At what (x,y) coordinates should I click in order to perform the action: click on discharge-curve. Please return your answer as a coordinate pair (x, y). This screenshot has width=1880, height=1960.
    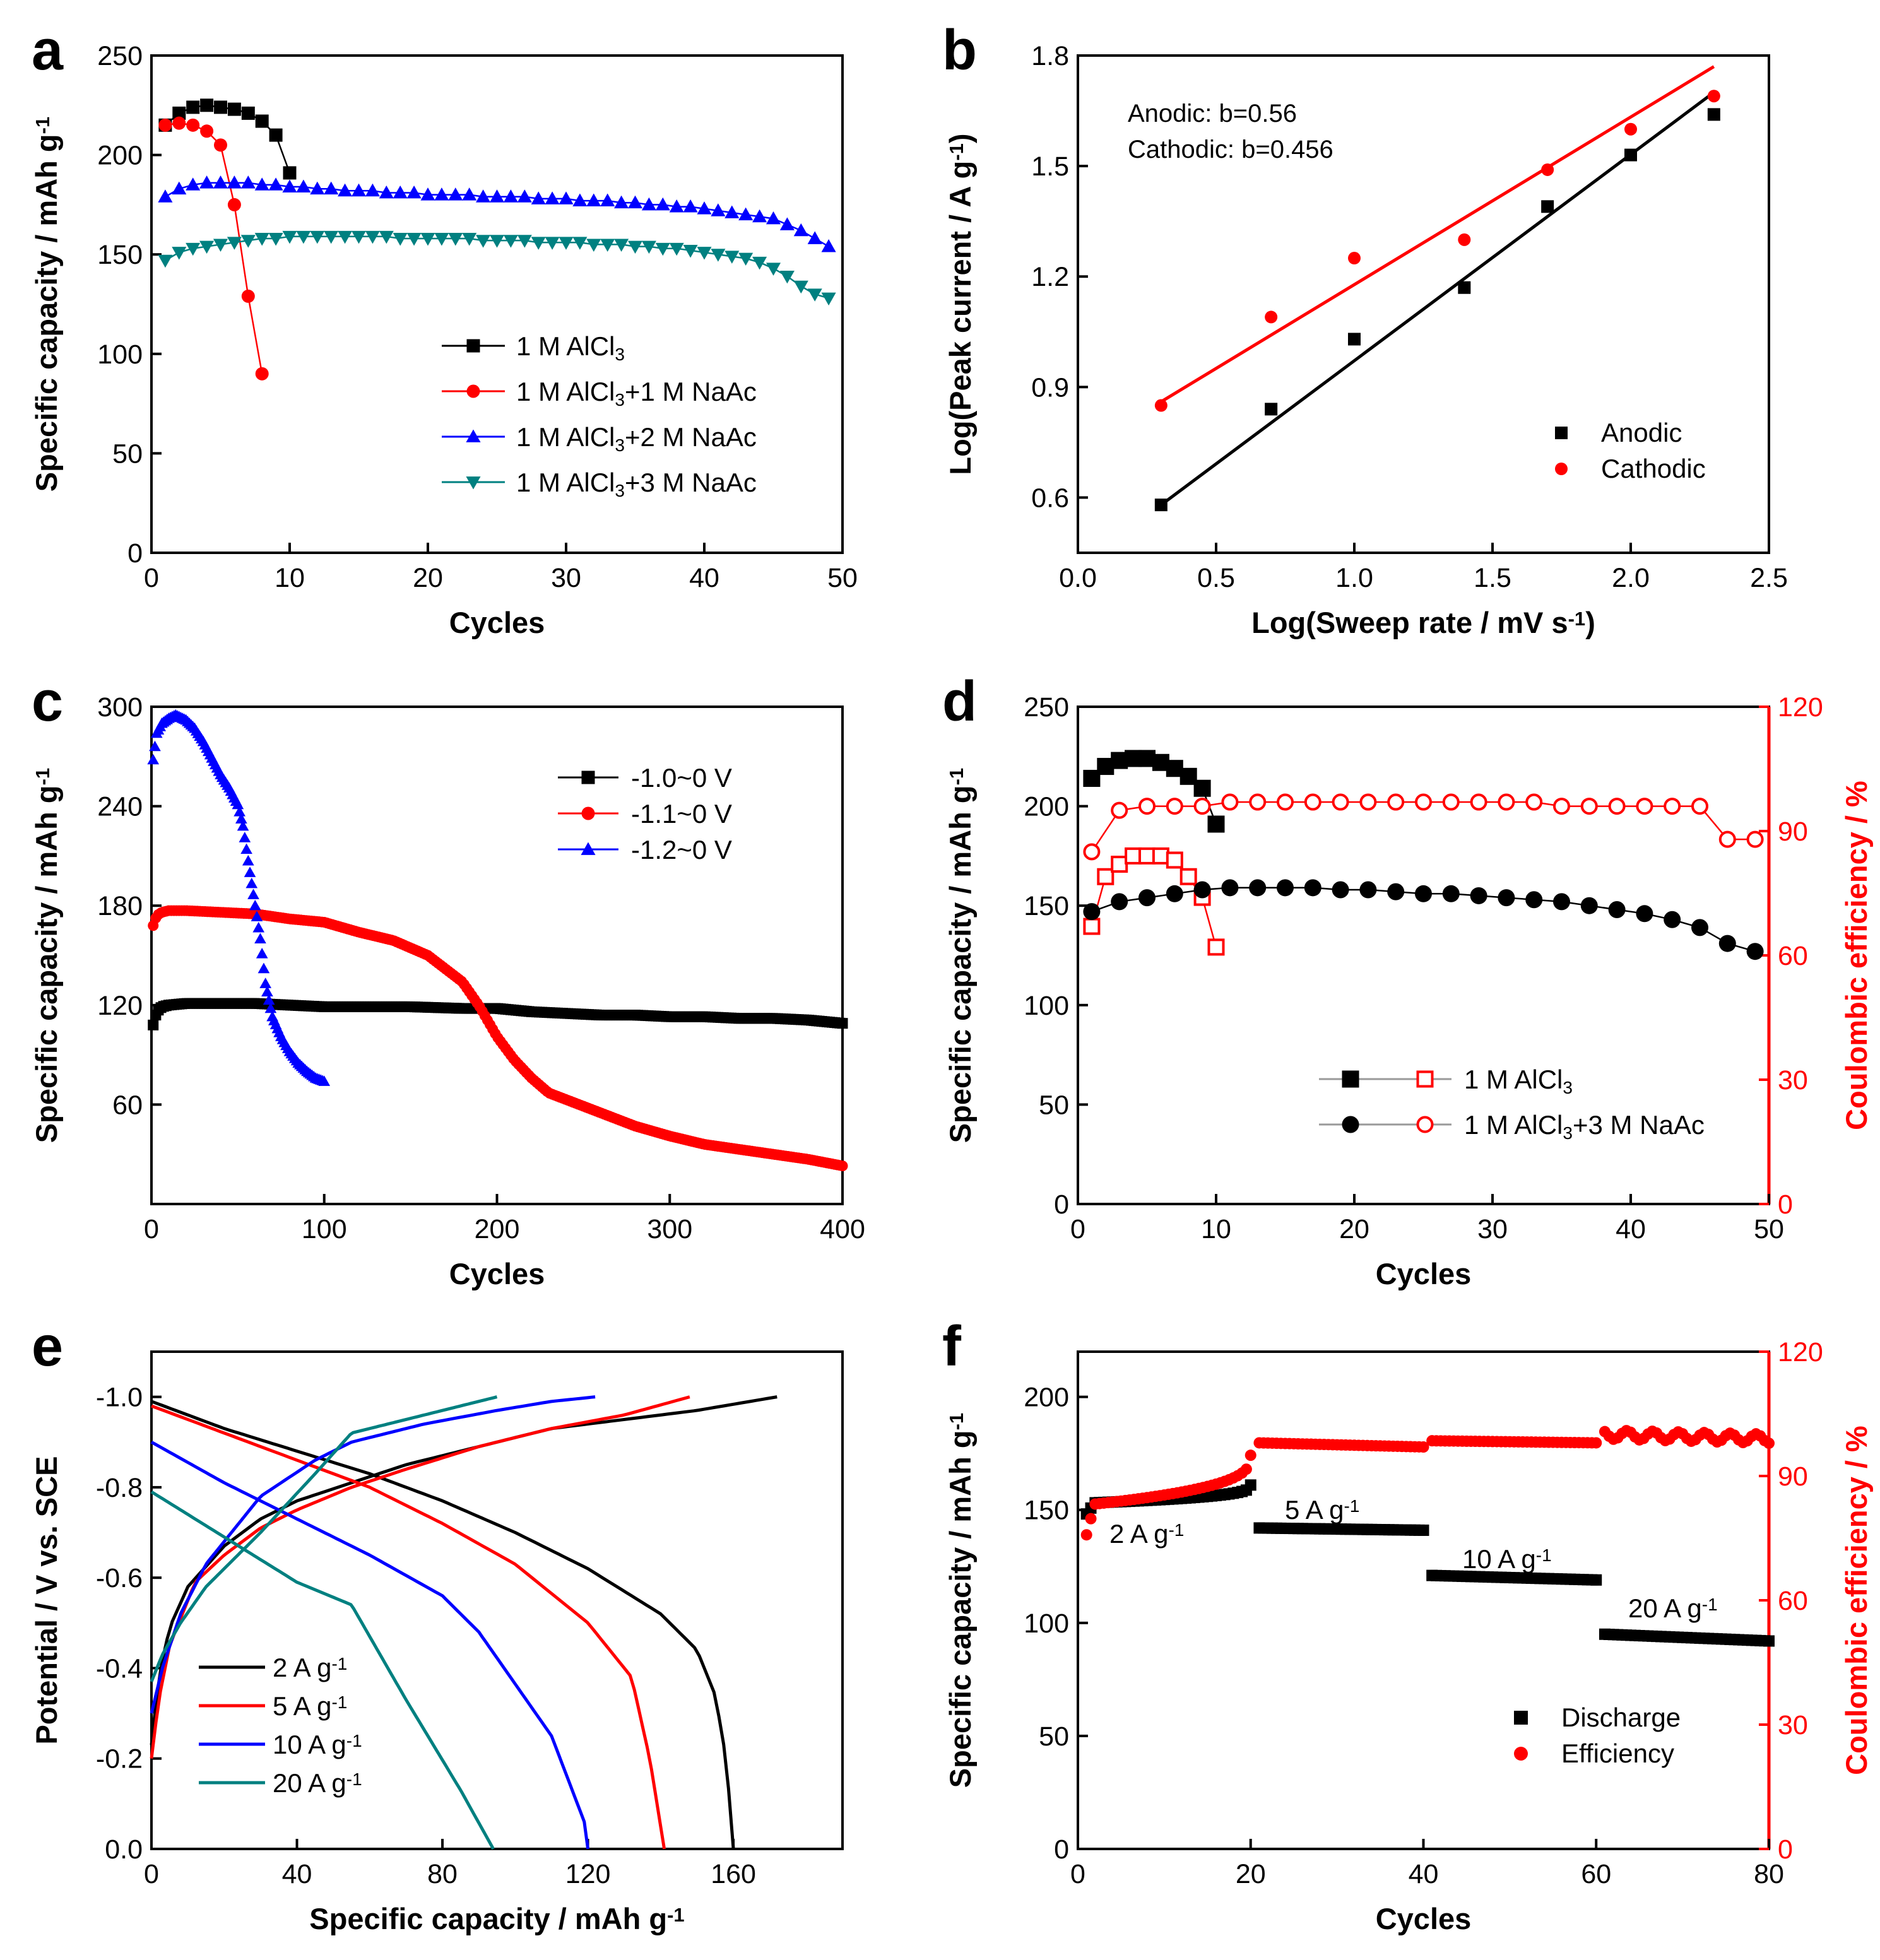
    Looking at the image, I should click on (443, 1625).